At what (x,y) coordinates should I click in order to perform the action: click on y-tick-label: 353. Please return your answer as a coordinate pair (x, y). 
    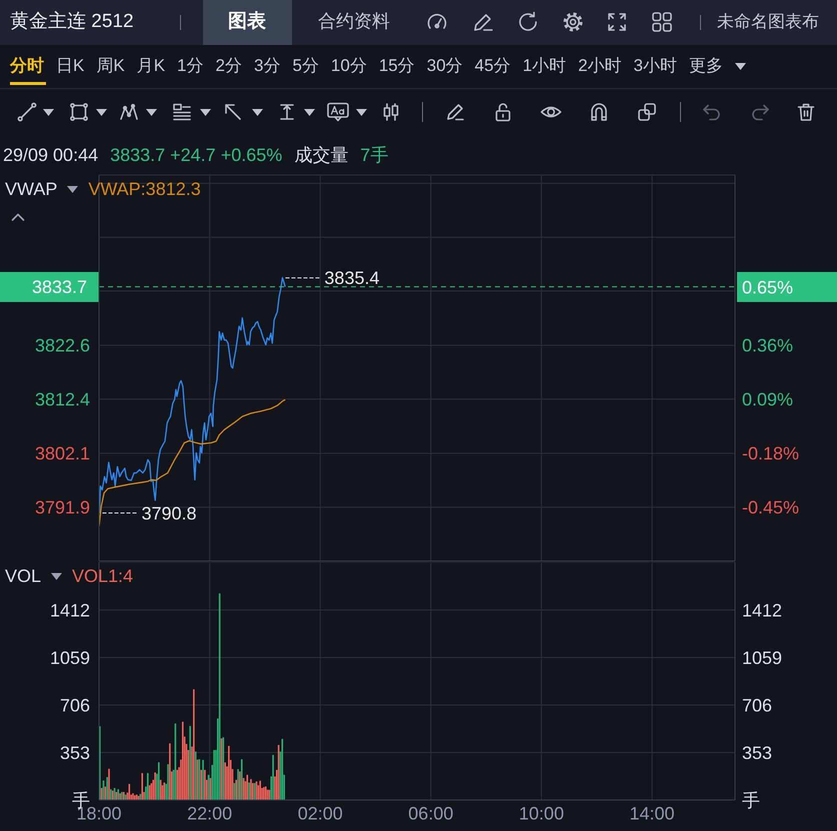
    Looking at the image, I should click on (75, 752).